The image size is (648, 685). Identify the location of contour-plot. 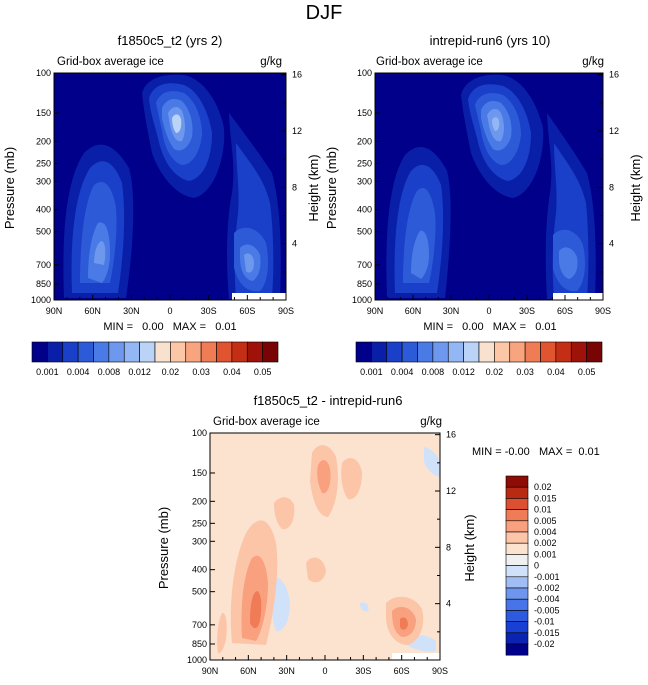
(170, 186).